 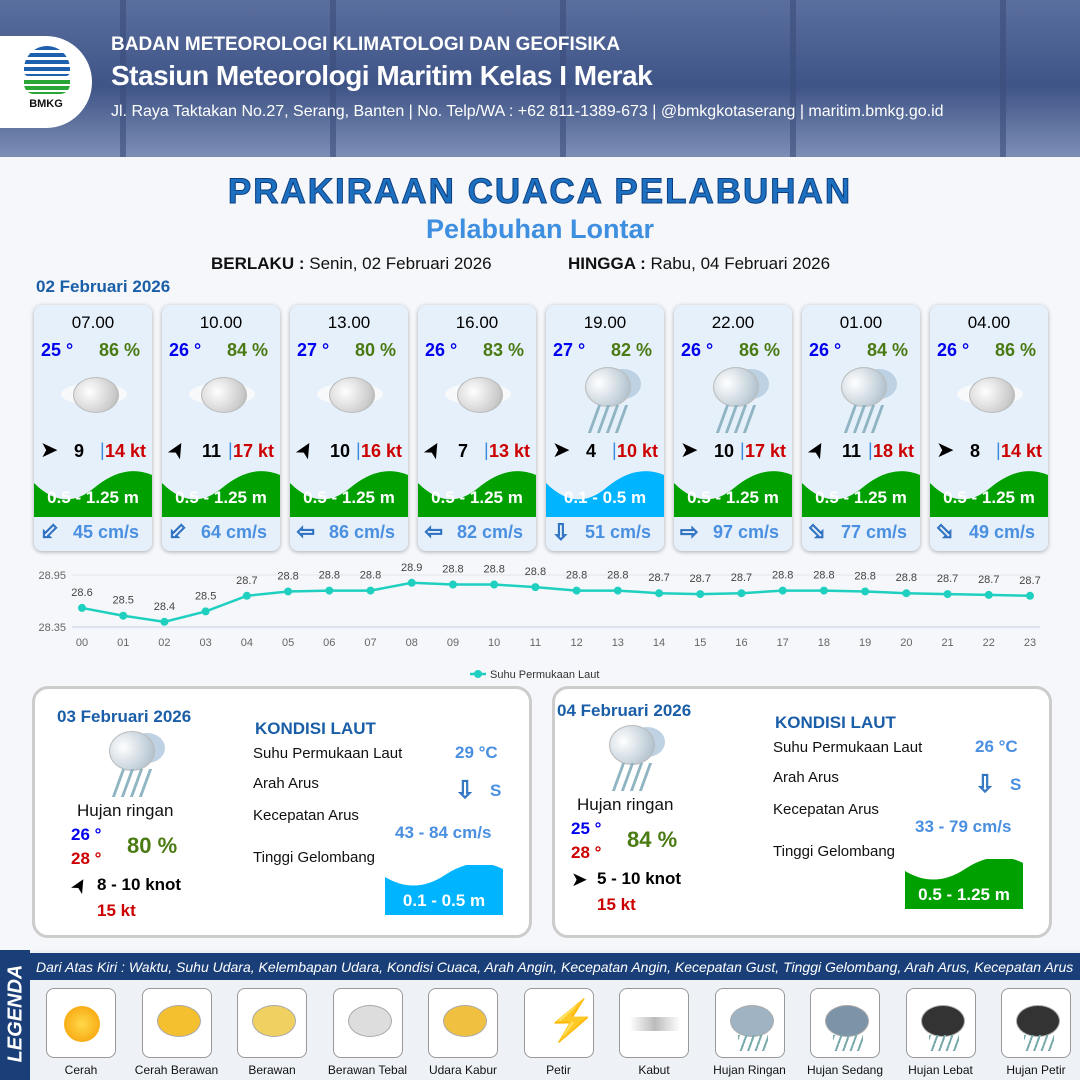 What do you see at coordinates (412, 643) in the screenshot?
I see `x-tick-label: 08` at bounding box center [412, 643].